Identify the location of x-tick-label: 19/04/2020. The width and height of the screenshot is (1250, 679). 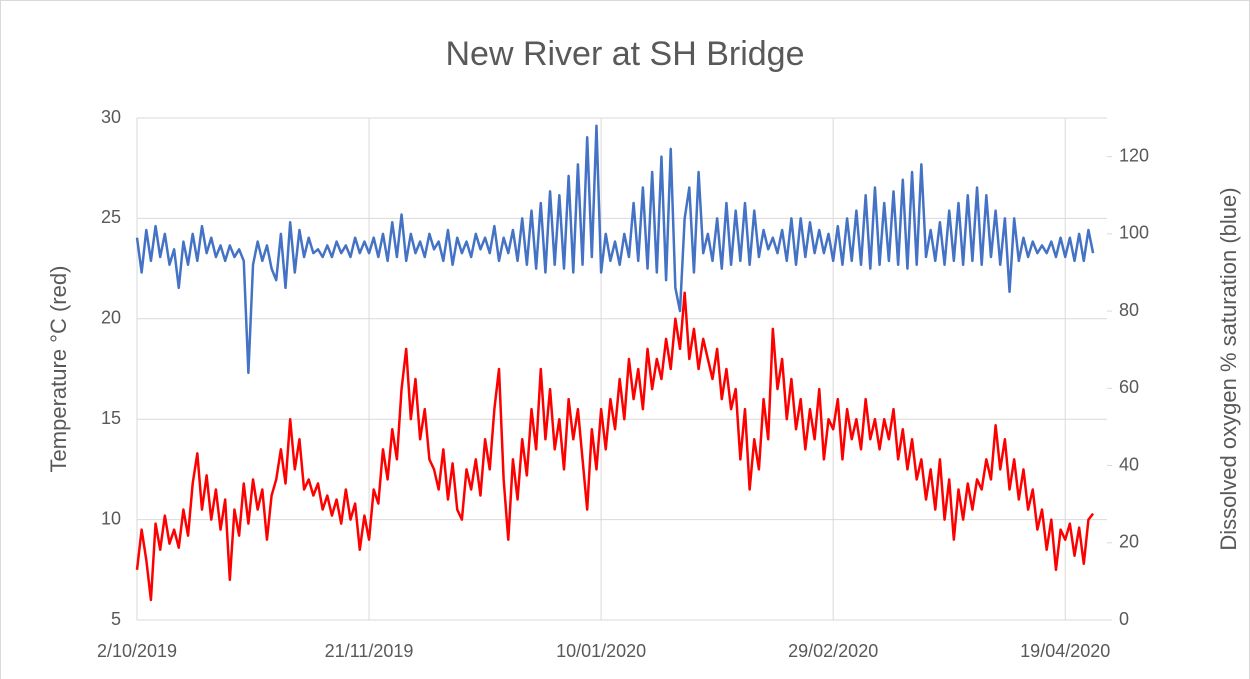
(1065, 651).